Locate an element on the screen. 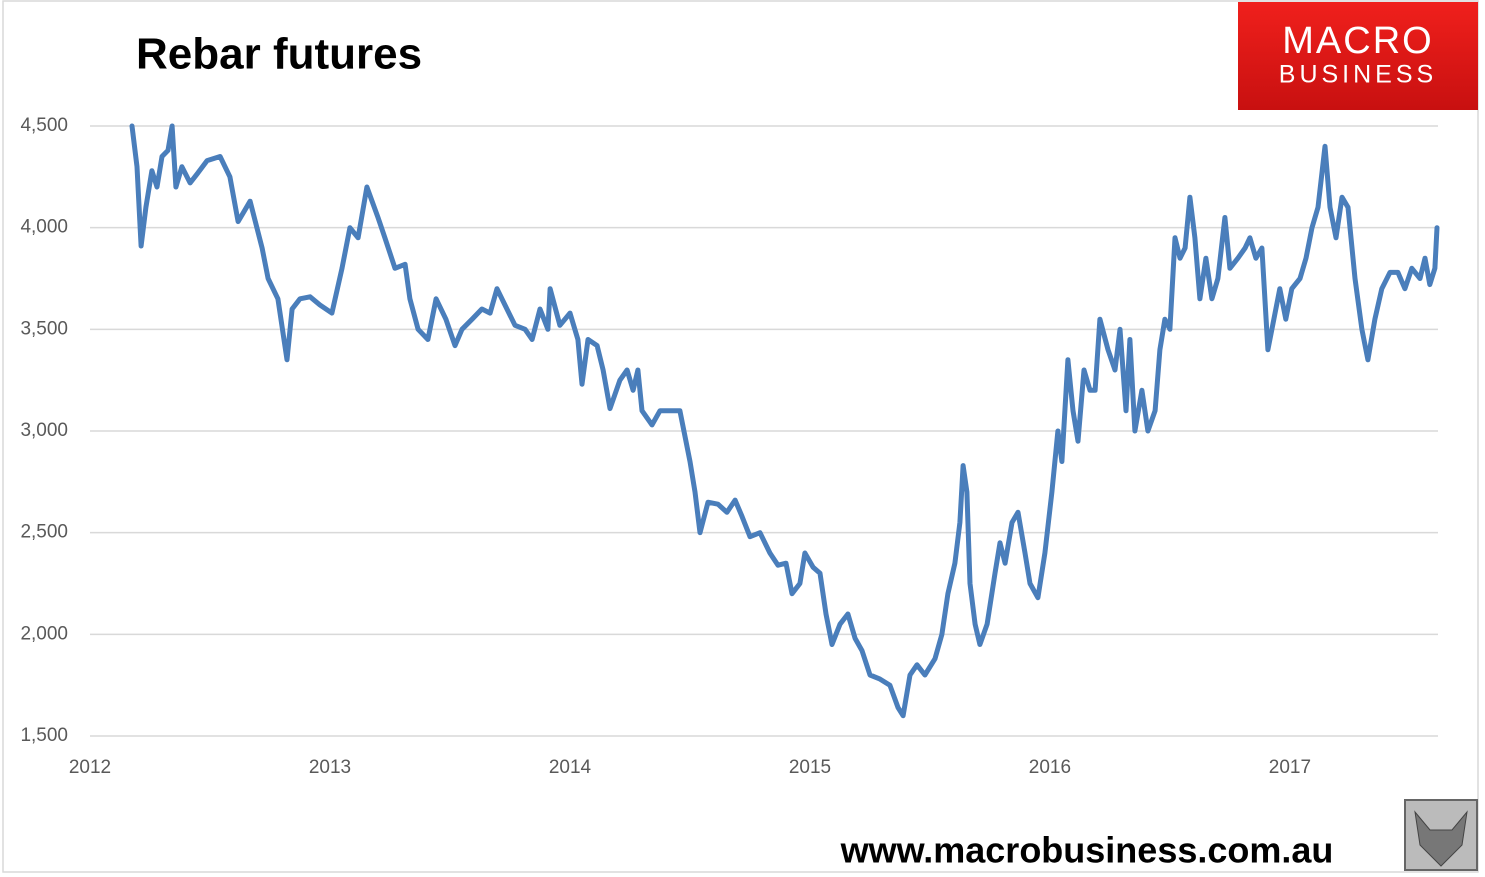 This screenshot has height=877, width=1485. y-tick-label: 3,500 is located at coordinates (44, 328).